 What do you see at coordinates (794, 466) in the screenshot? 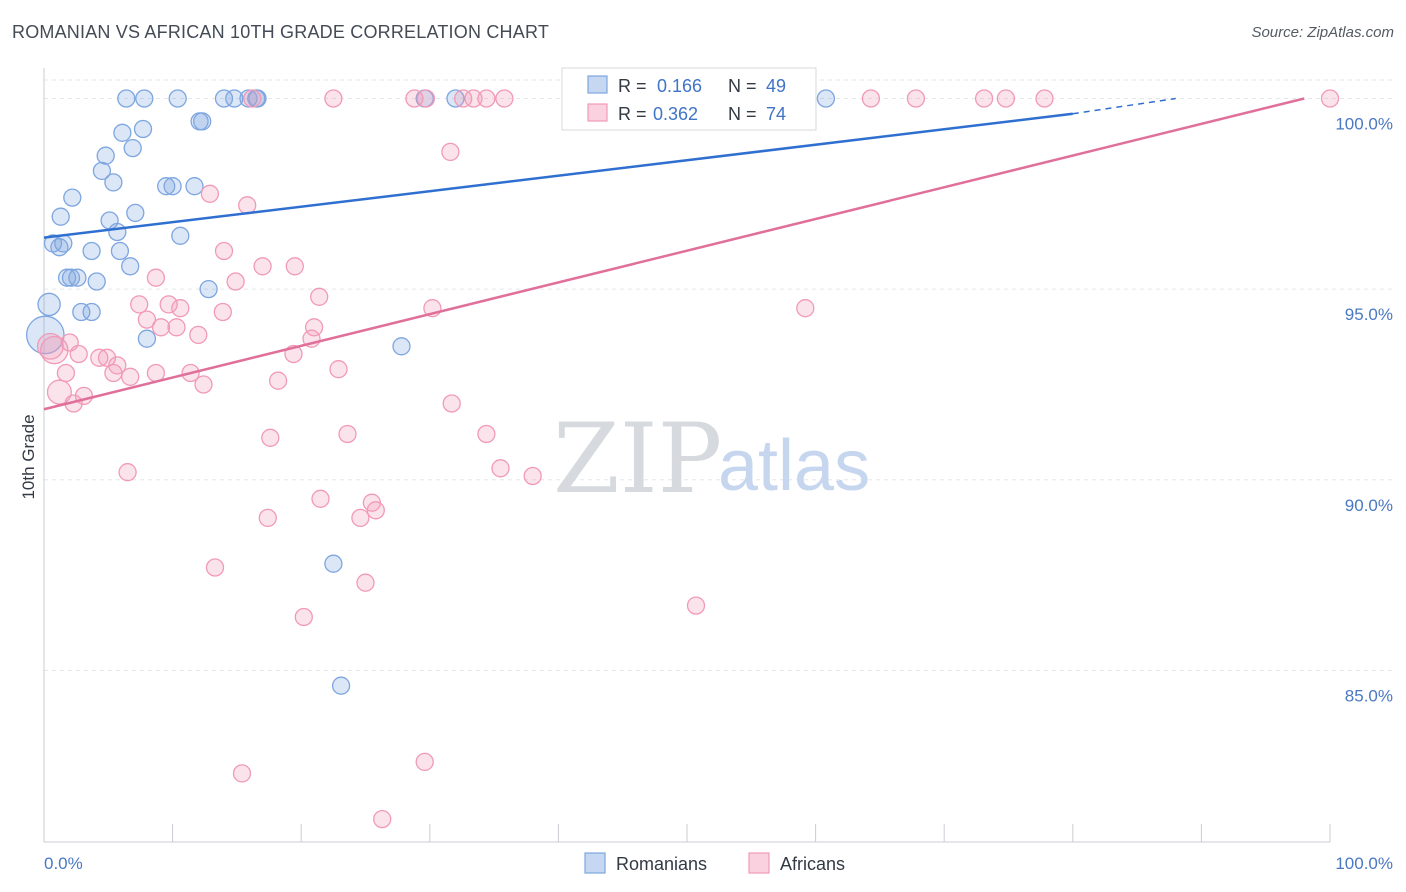
I see `watermark-atlas: atlas` at bounding box center [794, 466].